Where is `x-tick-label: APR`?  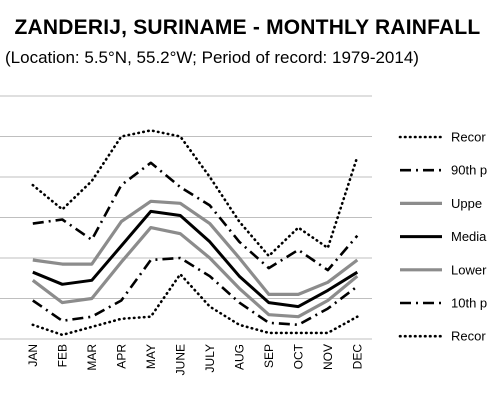
x-tick-label: APR is located at coordinates (121, 356).